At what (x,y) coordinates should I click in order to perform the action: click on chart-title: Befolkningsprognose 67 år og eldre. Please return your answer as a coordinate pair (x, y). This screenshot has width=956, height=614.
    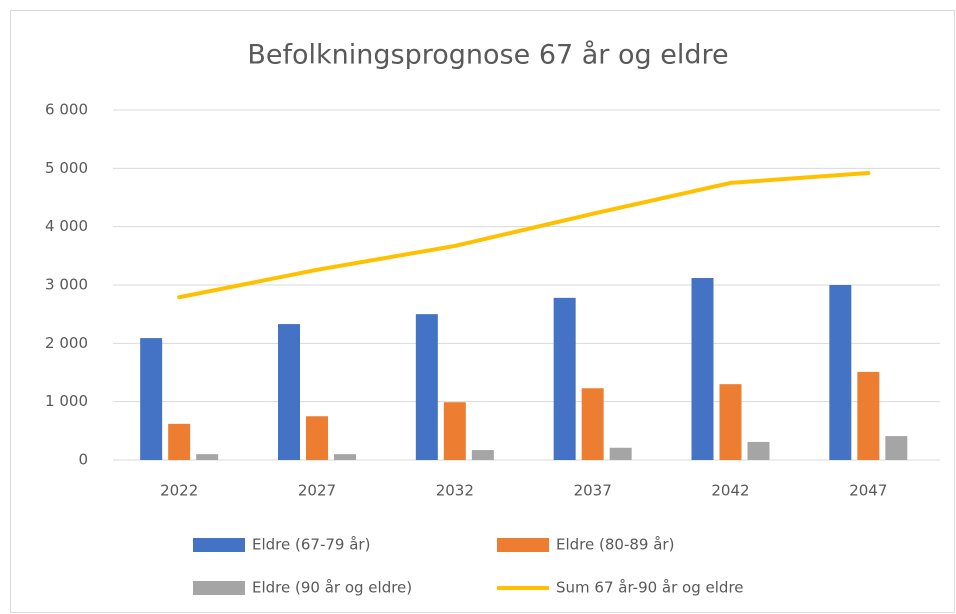
    Looking at the image, I should click on (487, 55).